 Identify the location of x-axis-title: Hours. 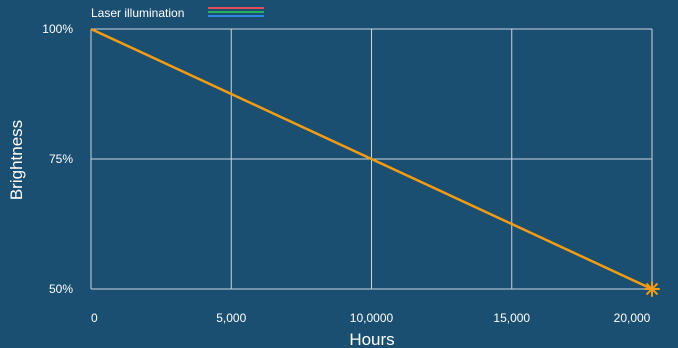
(371, 339).